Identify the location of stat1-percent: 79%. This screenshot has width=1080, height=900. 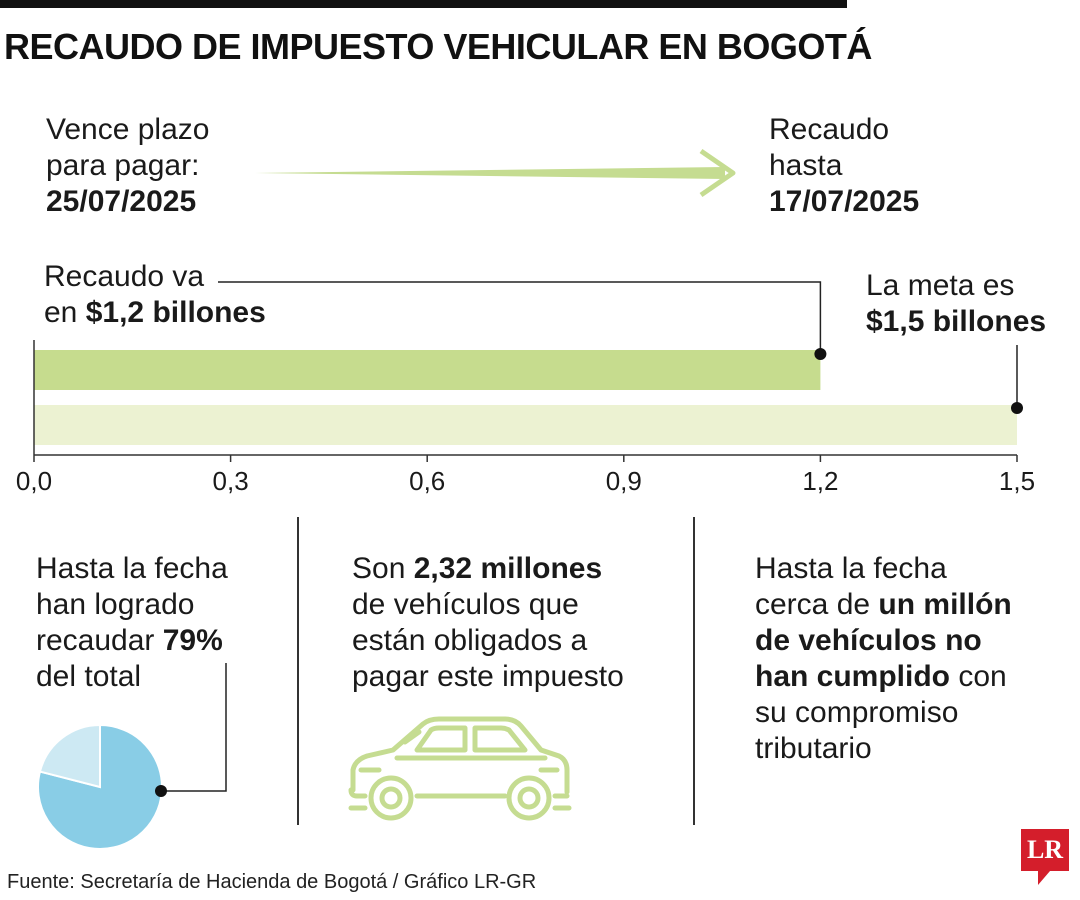
(192, 640).